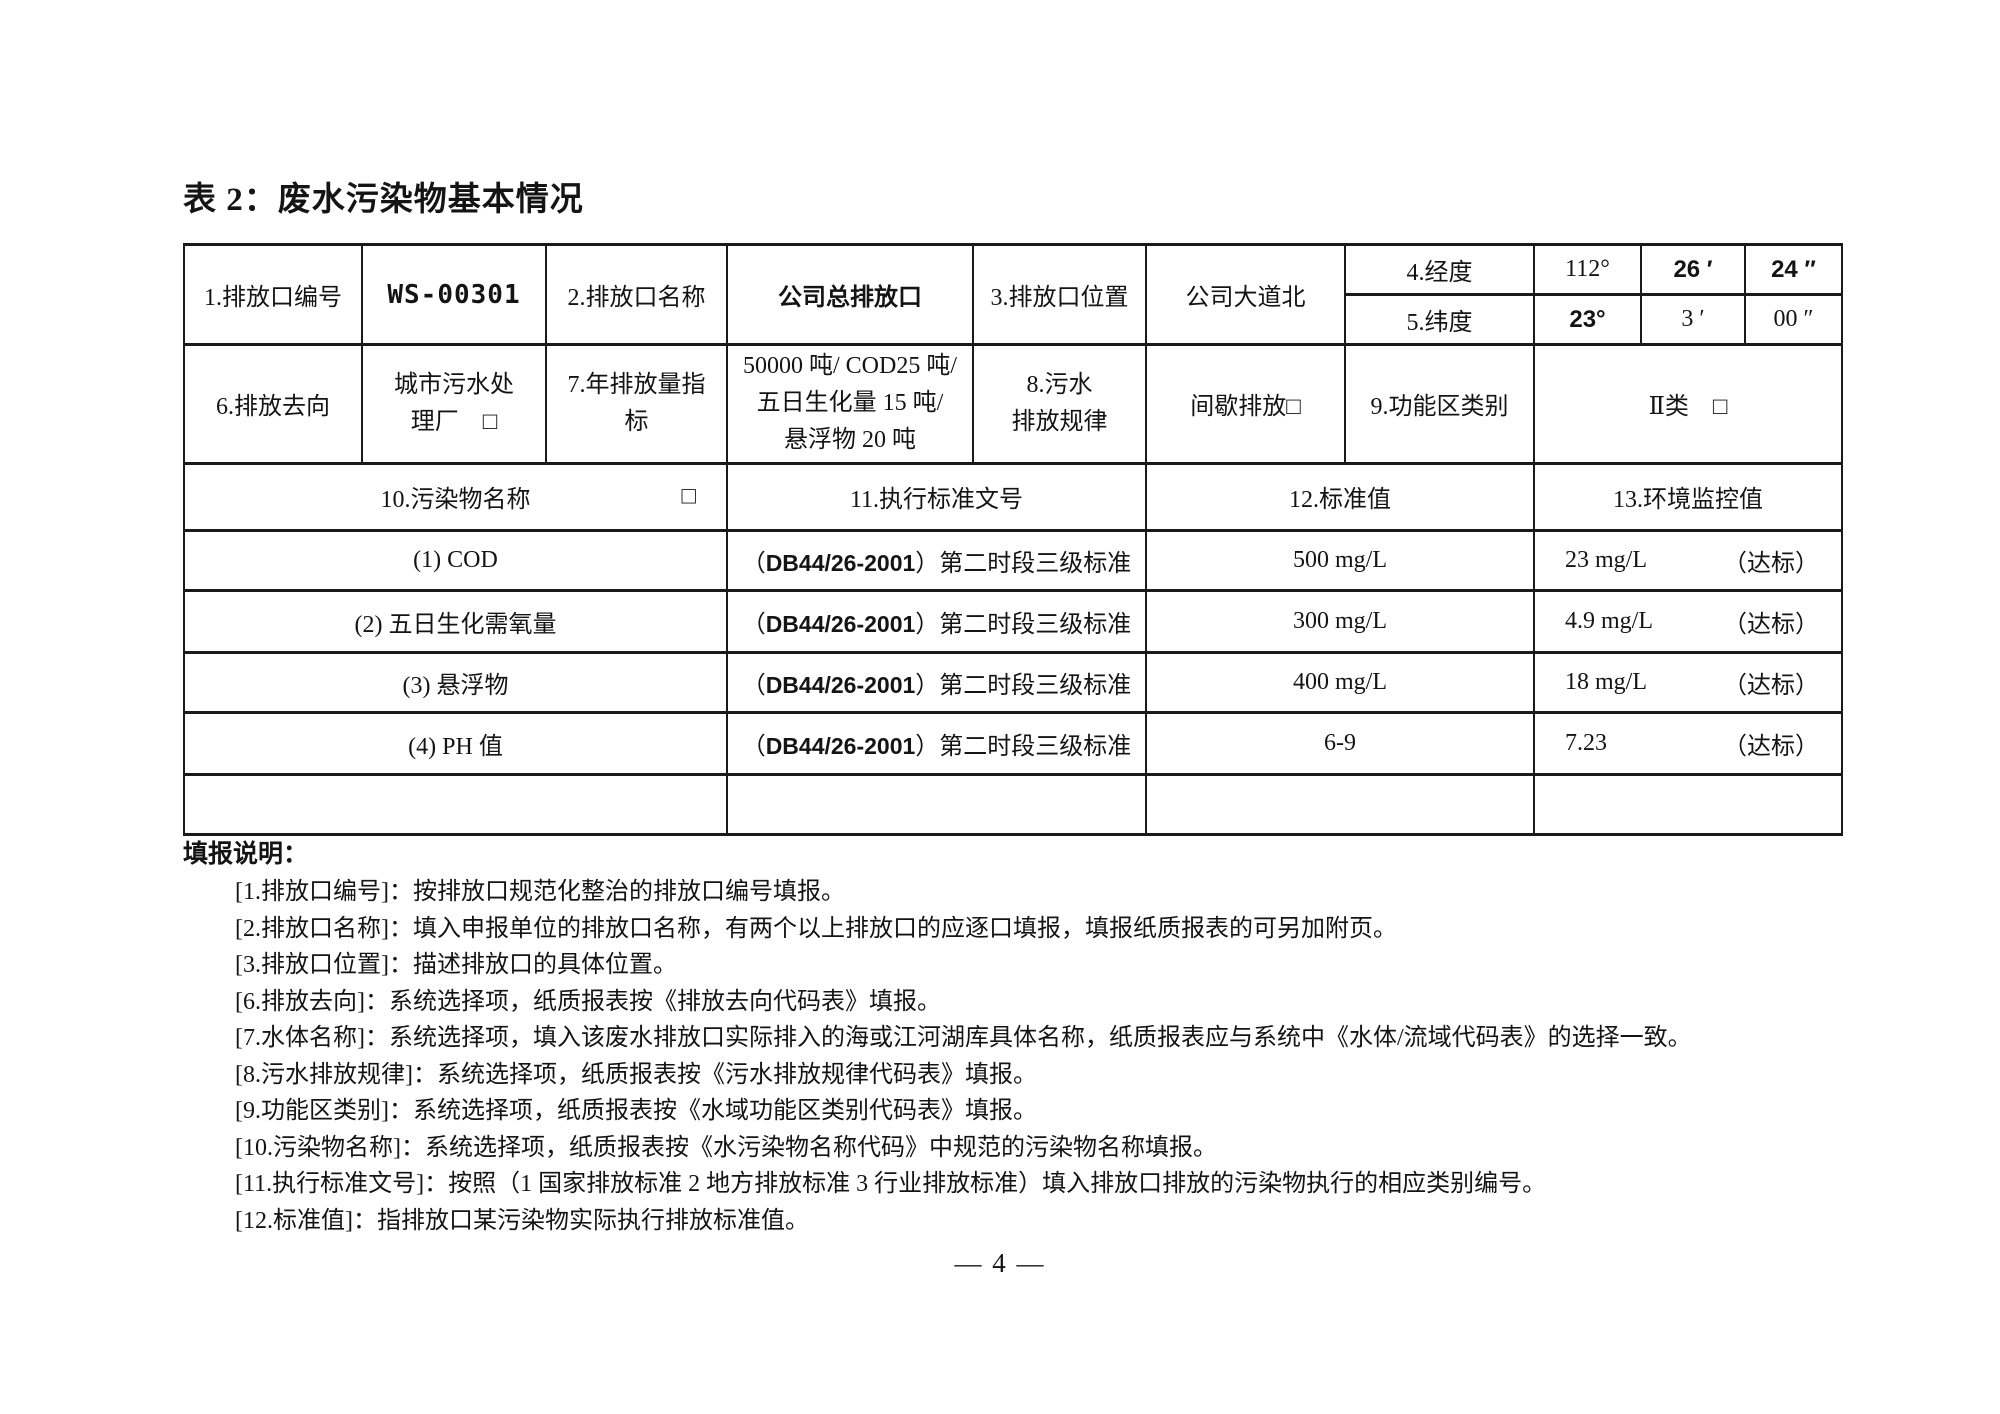  What do you see at coordinates (1059, 294) in the screenshot?
I see `outlet-location-label: 3.排放口位置` at bounding box center [1059, 294].